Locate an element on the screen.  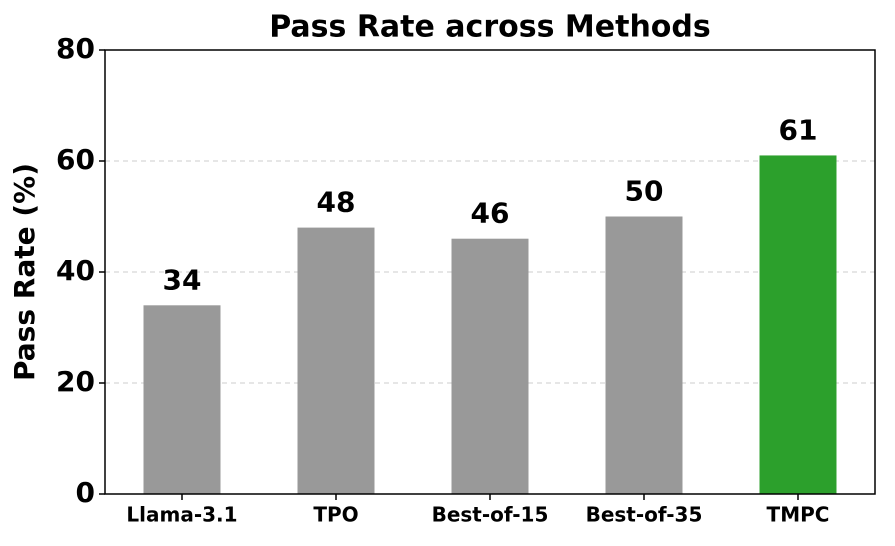
data-label: 48 is located at coordinates (336, 202).